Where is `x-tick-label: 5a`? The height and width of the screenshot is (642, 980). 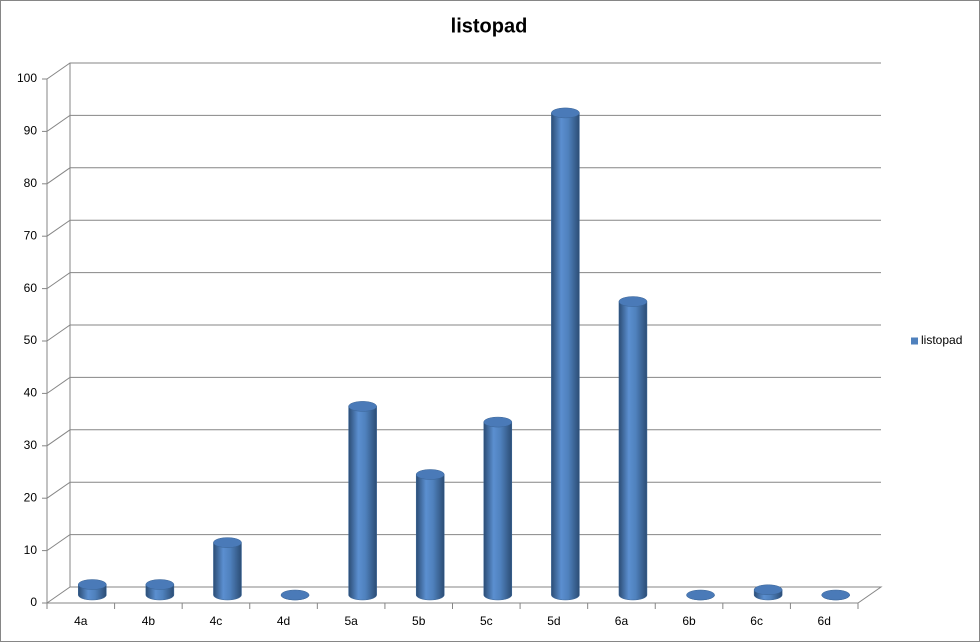
x-tick-label: 5a is located at coordinates (351, 621).